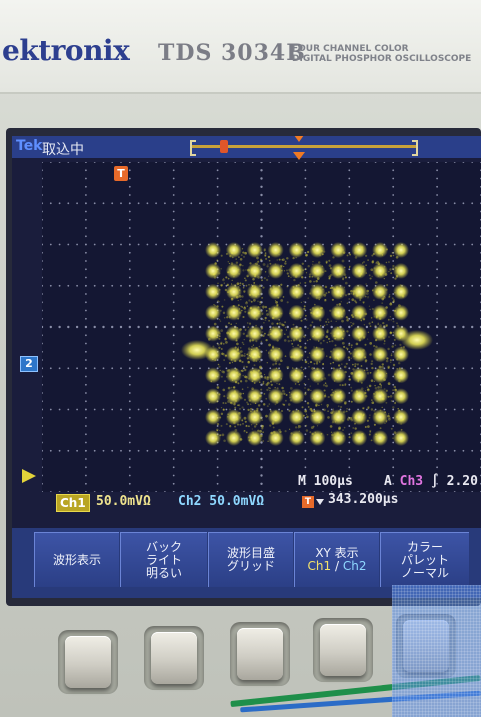 This screenshot has width=481, height=717. What do you see at coordinates (462, 481) in the screenshot?
I see `trigger-level: 2.20` at bounding box center [462, 481].